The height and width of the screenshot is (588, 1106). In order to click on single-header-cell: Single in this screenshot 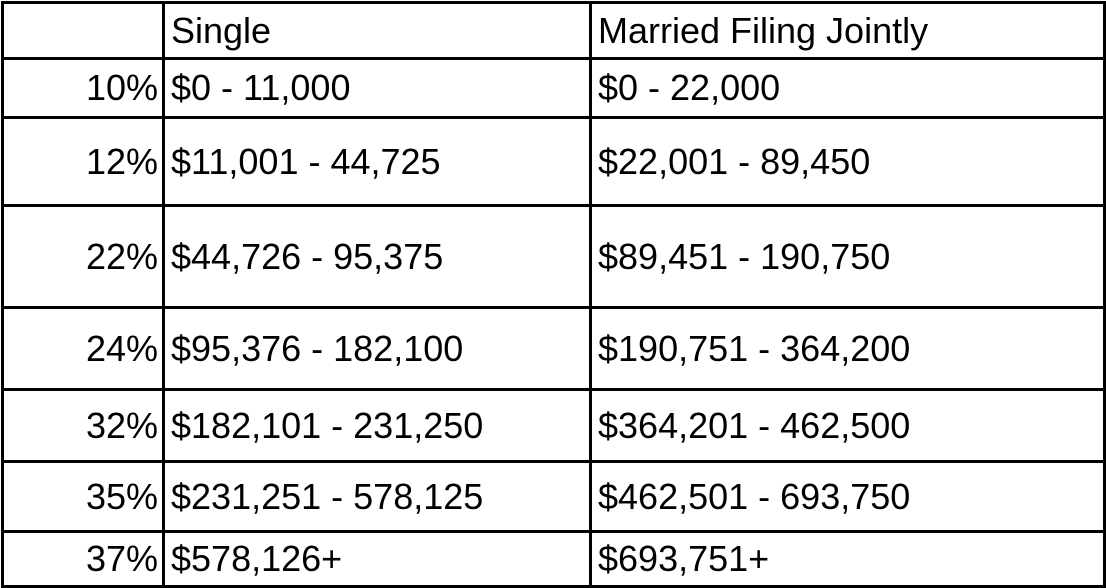, I will do `click(377, 30)`.